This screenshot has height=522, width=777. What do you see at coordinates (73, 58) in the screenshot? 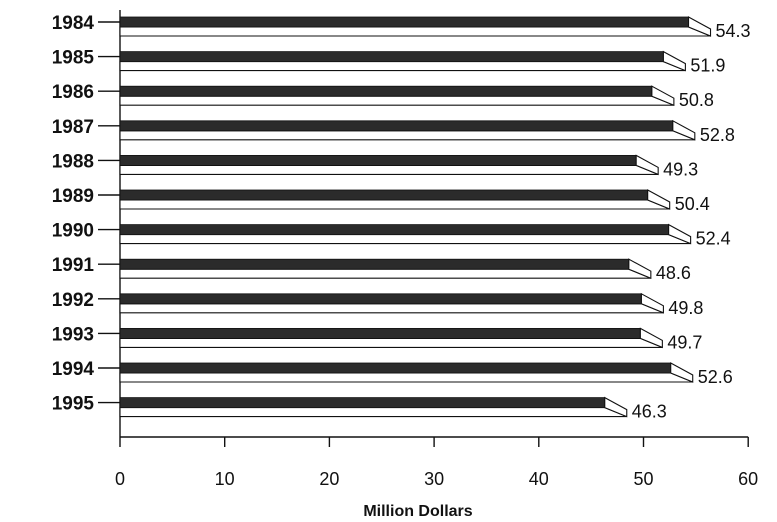
I see `category-label: 1985` at bounding box center [73, 58].